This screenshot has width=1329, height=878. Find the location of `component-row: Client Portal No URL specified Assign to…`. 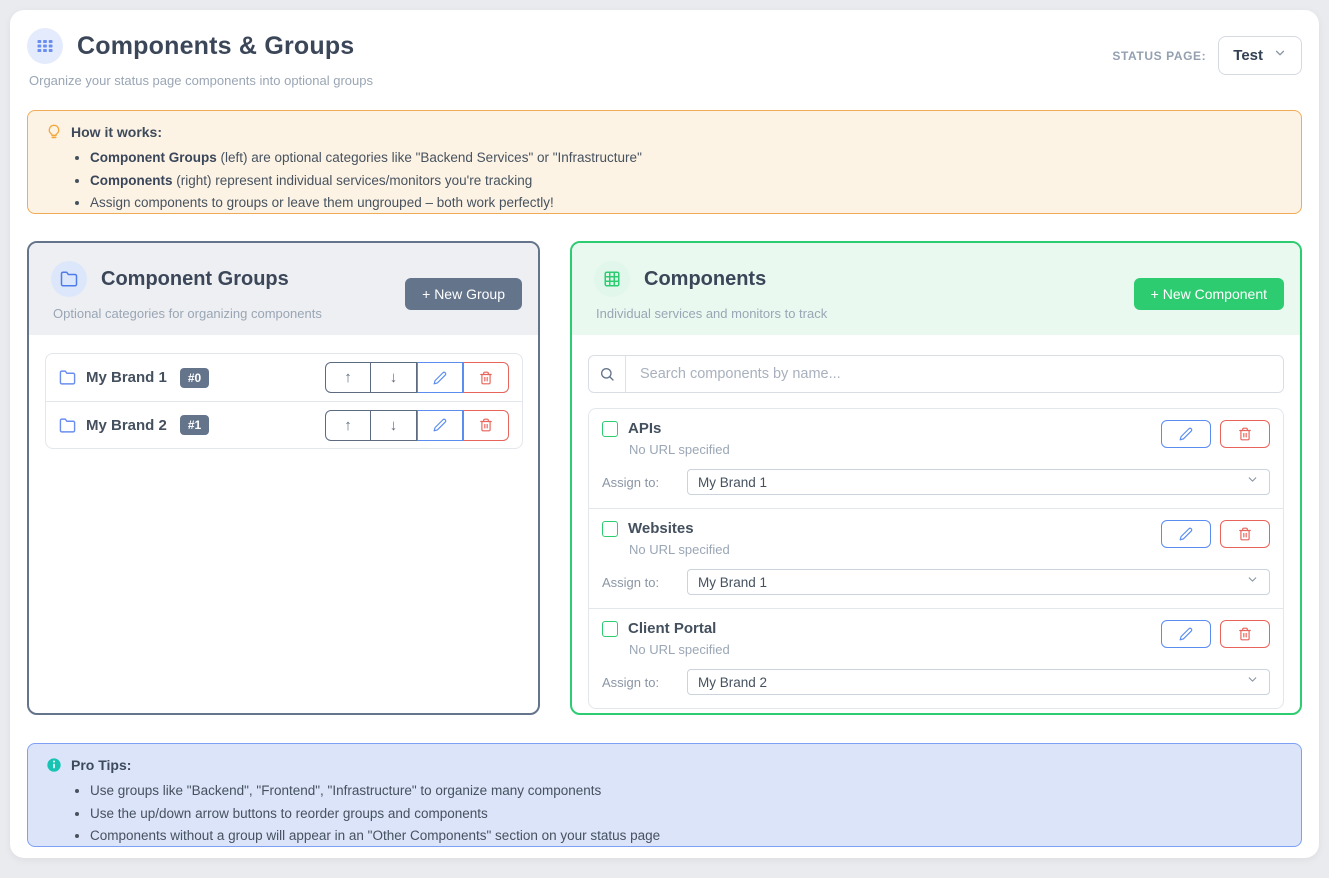

component-row: Client Portal No URL specified Assign to… is located at coordinates (936, 658).